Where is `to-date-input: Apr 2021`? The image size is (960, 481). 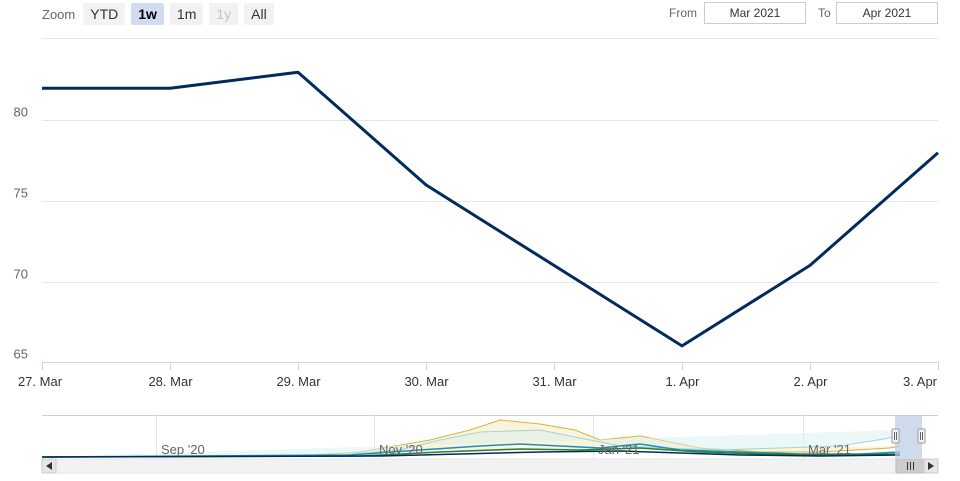 to-date-input: Apr 2021 is located at coordinates (887, 13).